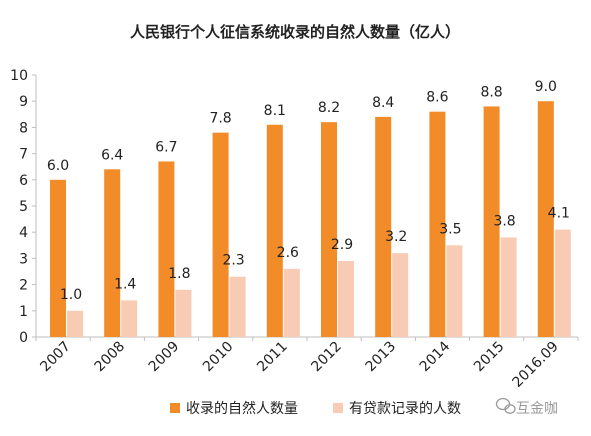 This screenshot has width=591, height=436. What do you see at coordinates (125, 284) in the screenshot?
I see `data-label: 1.4` at bounding box center [125, 284].